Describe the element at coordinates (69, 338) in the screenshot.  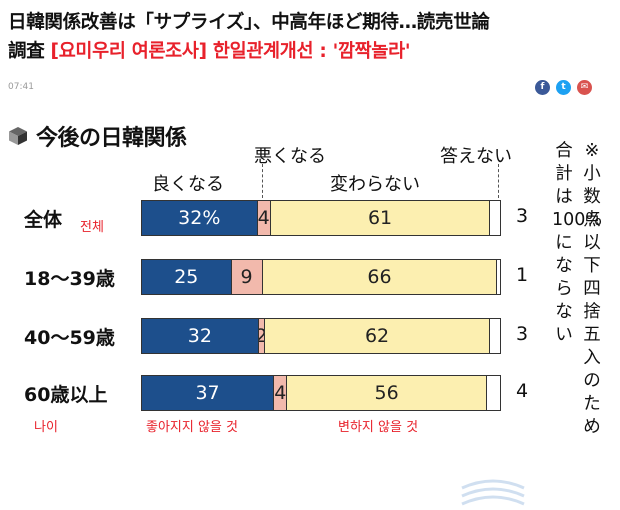
I see `row-label: 40〜59歳` at that location.